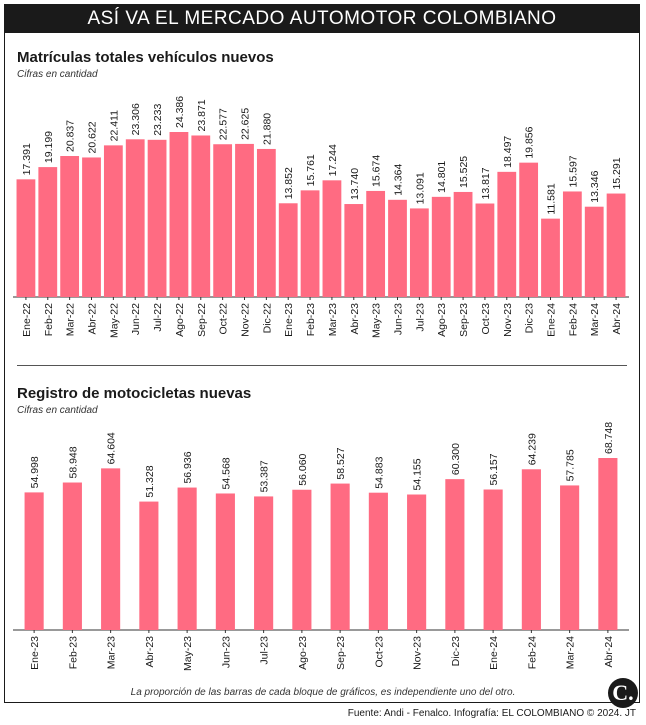 The height and width of the screenshot is (725, 646). Describe the element at coordinates (442, 177) in the screenshot. I see `value-label-Ago-23: 14.801` at that location.